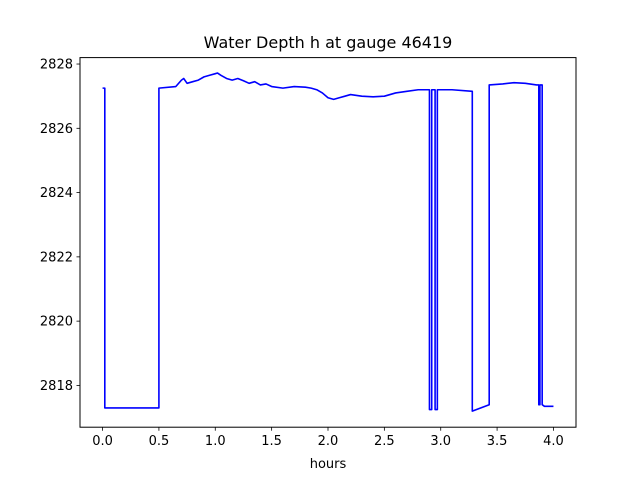  Describe the element at coordinates (328, 464) in the screenshot. I see `x-axis-label: hours` at that location.